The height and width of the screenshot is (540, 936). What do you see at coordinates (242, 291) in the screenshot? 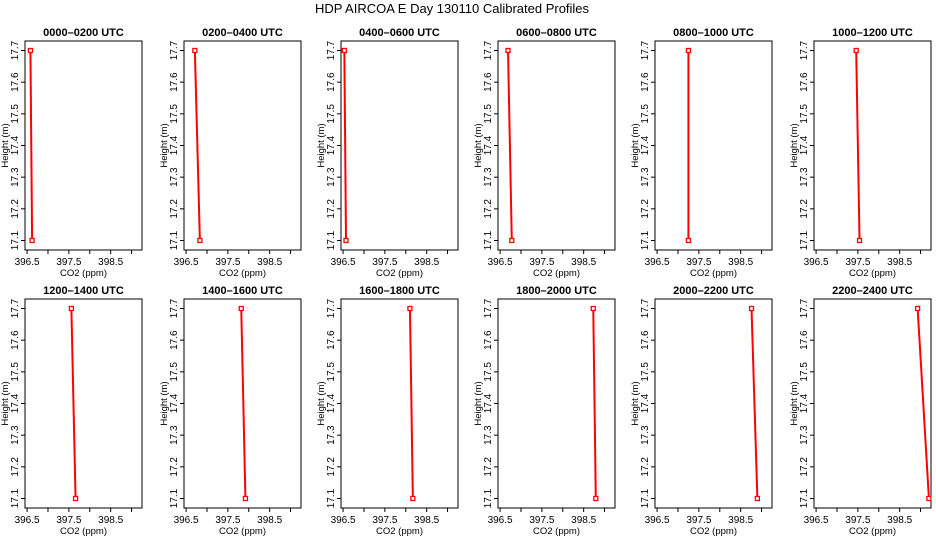
I see `panel-title: 1400–1600 UTC` at bounding box center [242, 291].